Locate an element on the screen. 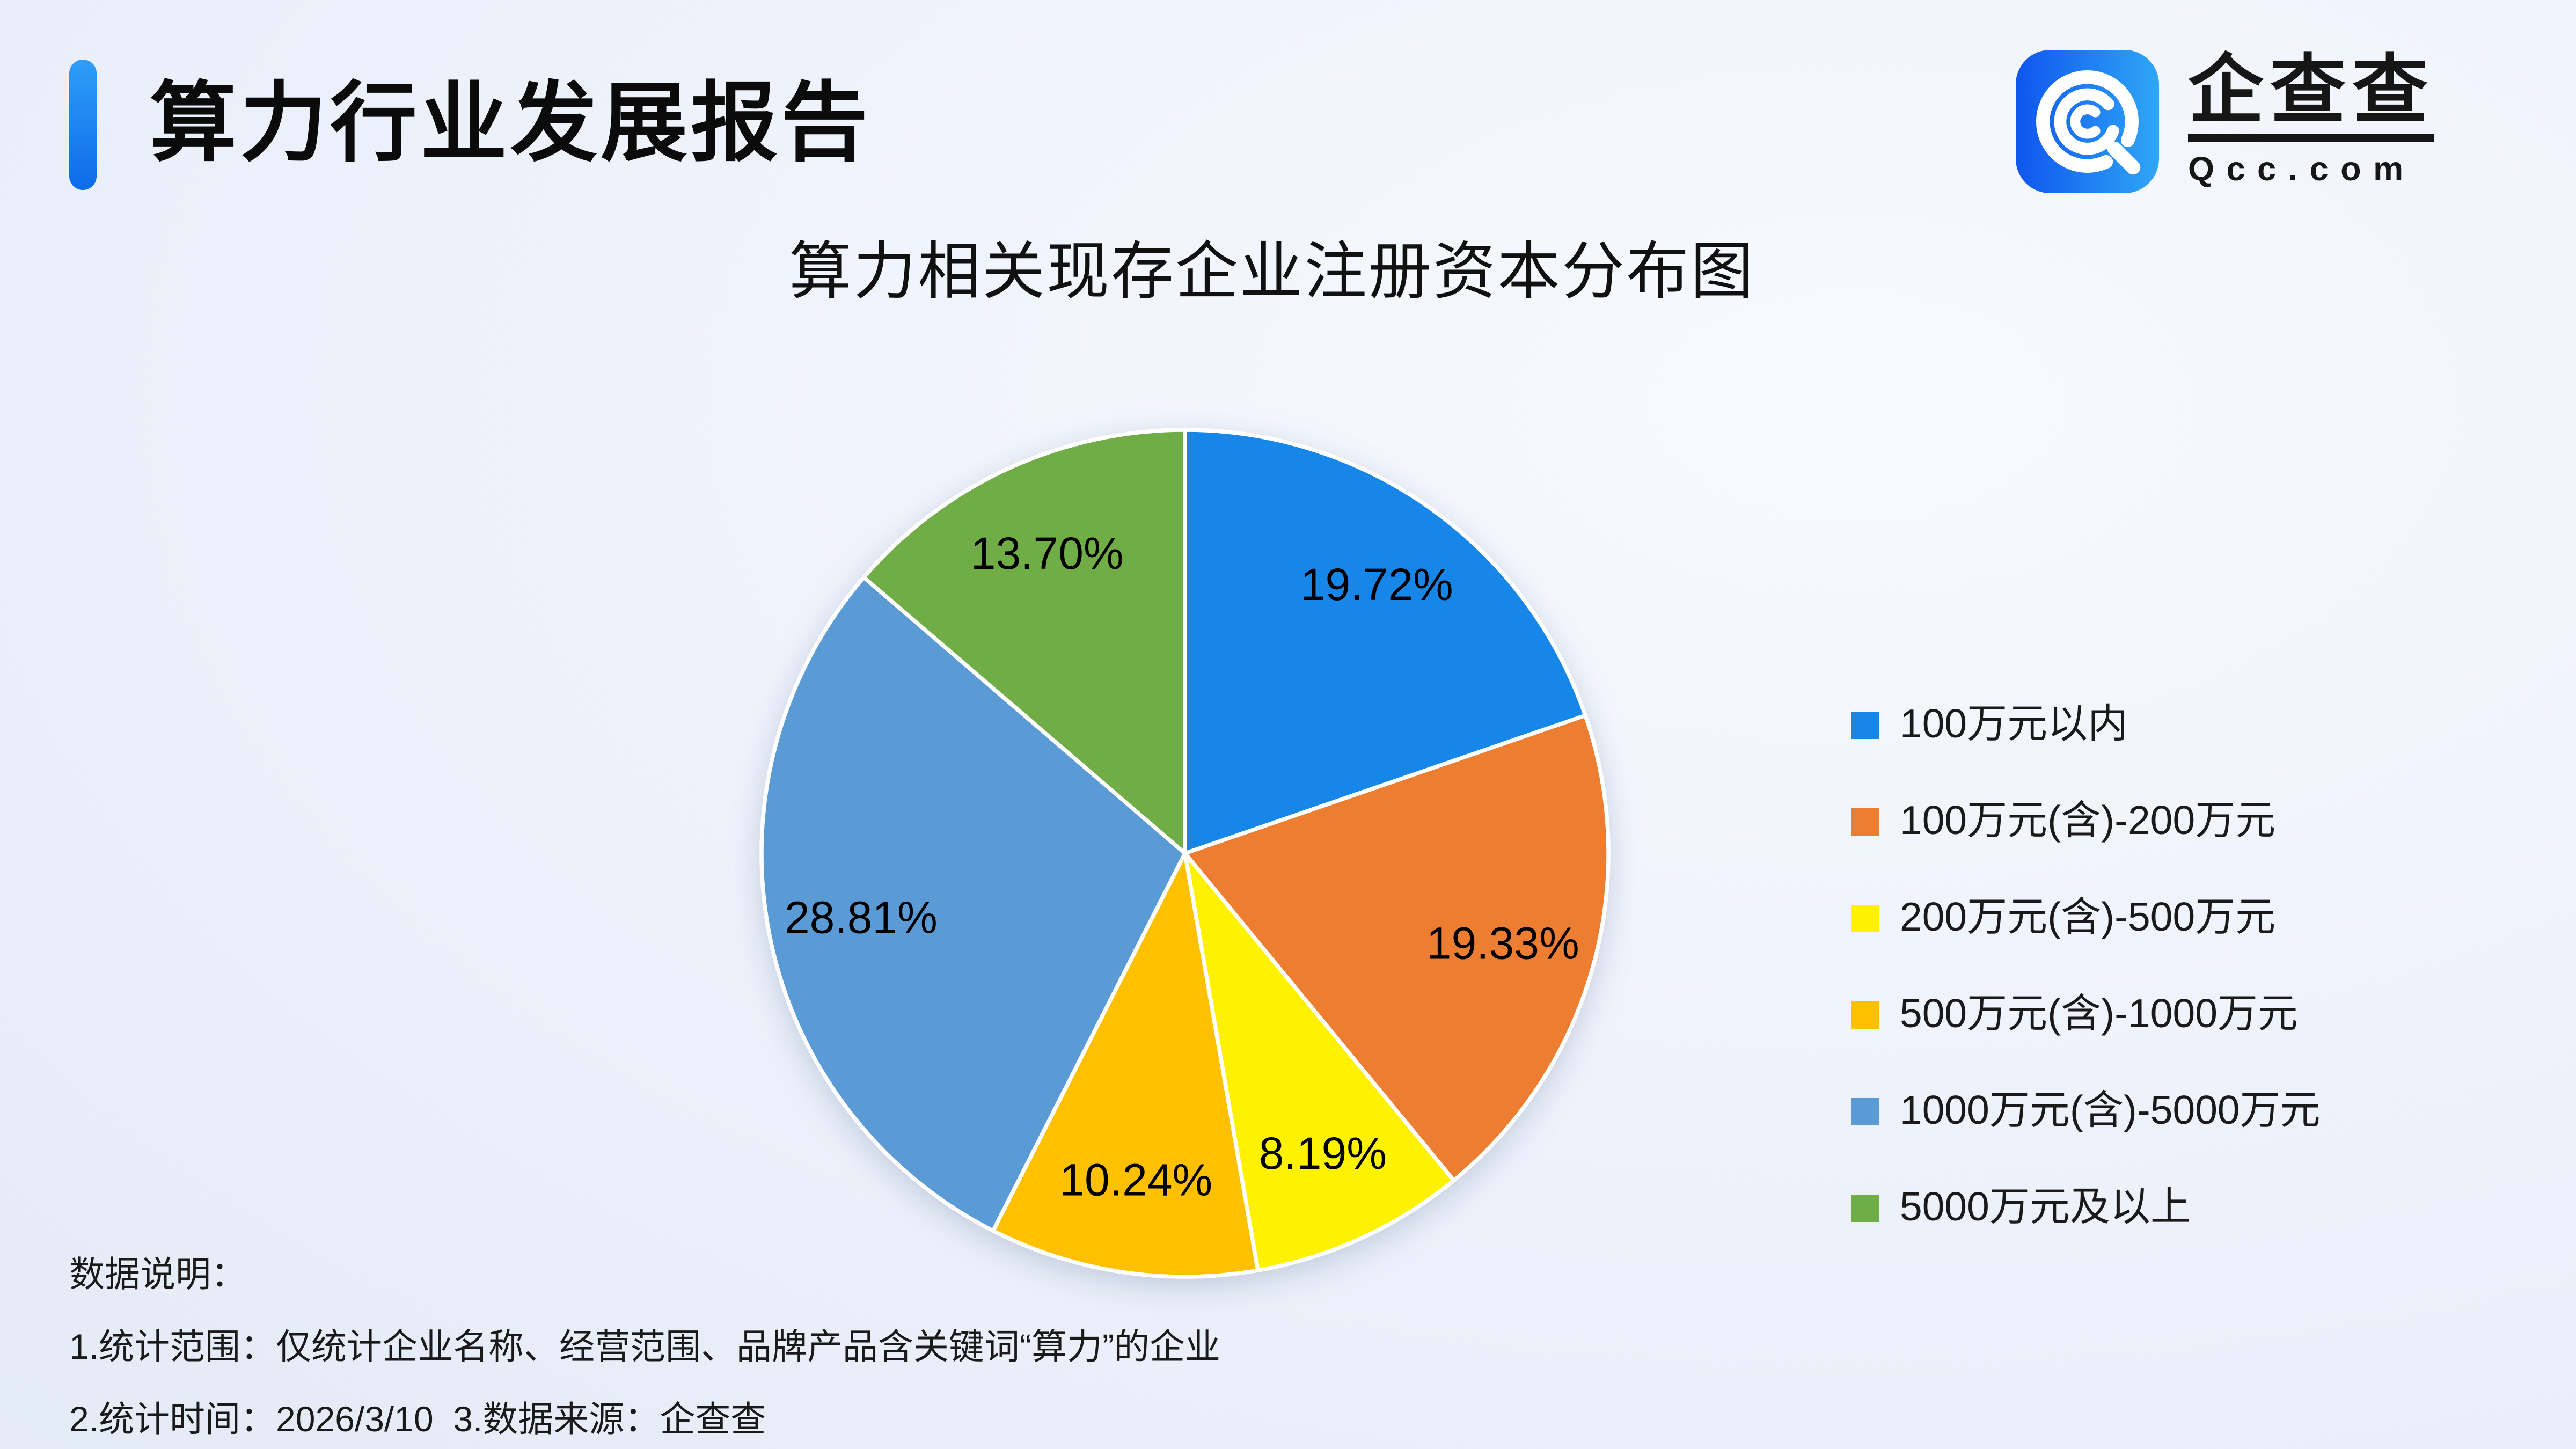 The width and height of the screenshot is (2576, 1449). legend-label-5: 5000万元及以上 is located at coordinates (2045, 1207).